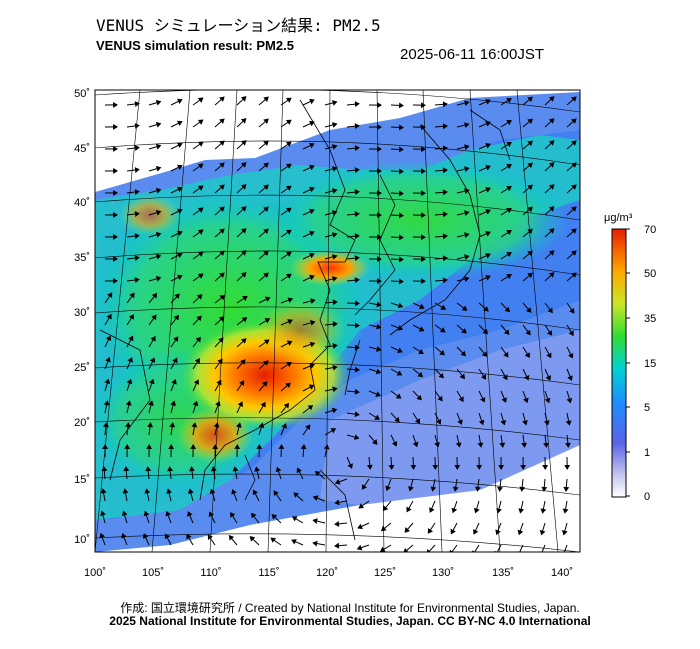  What do you see at coordinates (503, 573) in the screenshot?
I see `lon-label: 135˚` at bounding box center [503, 573].